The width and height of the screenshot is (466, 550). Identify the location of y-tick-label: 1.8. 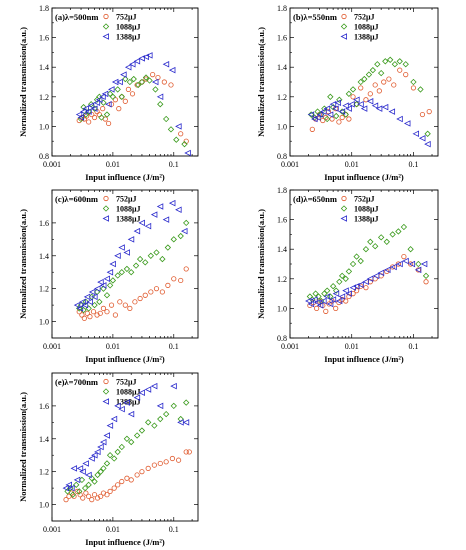
(44, 8).